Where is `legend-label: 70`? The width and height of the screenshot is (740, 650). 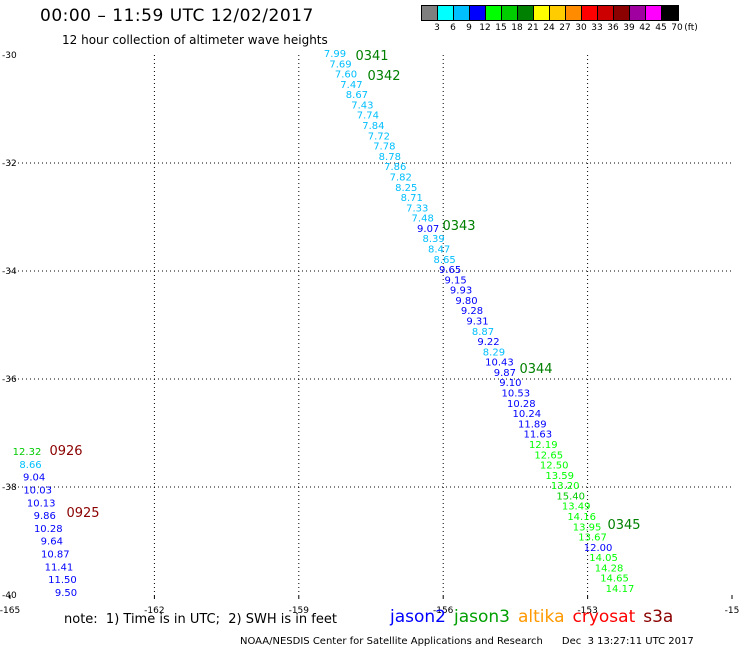 legend-label: 70 is located at coordinates (677, 28).